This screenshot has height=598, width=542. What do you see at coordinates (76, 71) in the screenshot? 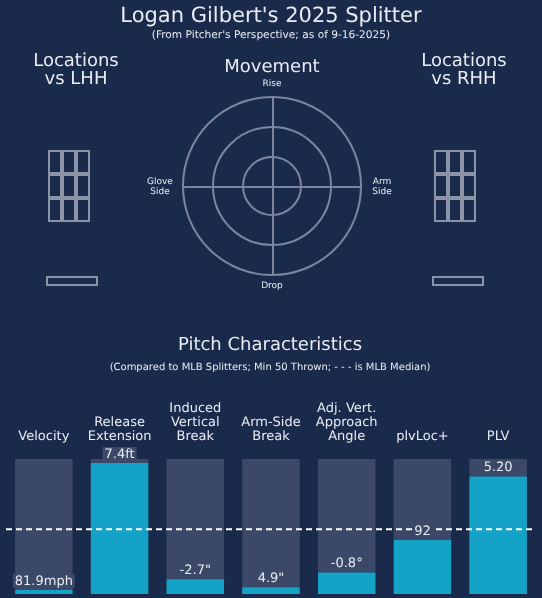
I see `text: Locations vs LHH` at bounding box center [76, 71].